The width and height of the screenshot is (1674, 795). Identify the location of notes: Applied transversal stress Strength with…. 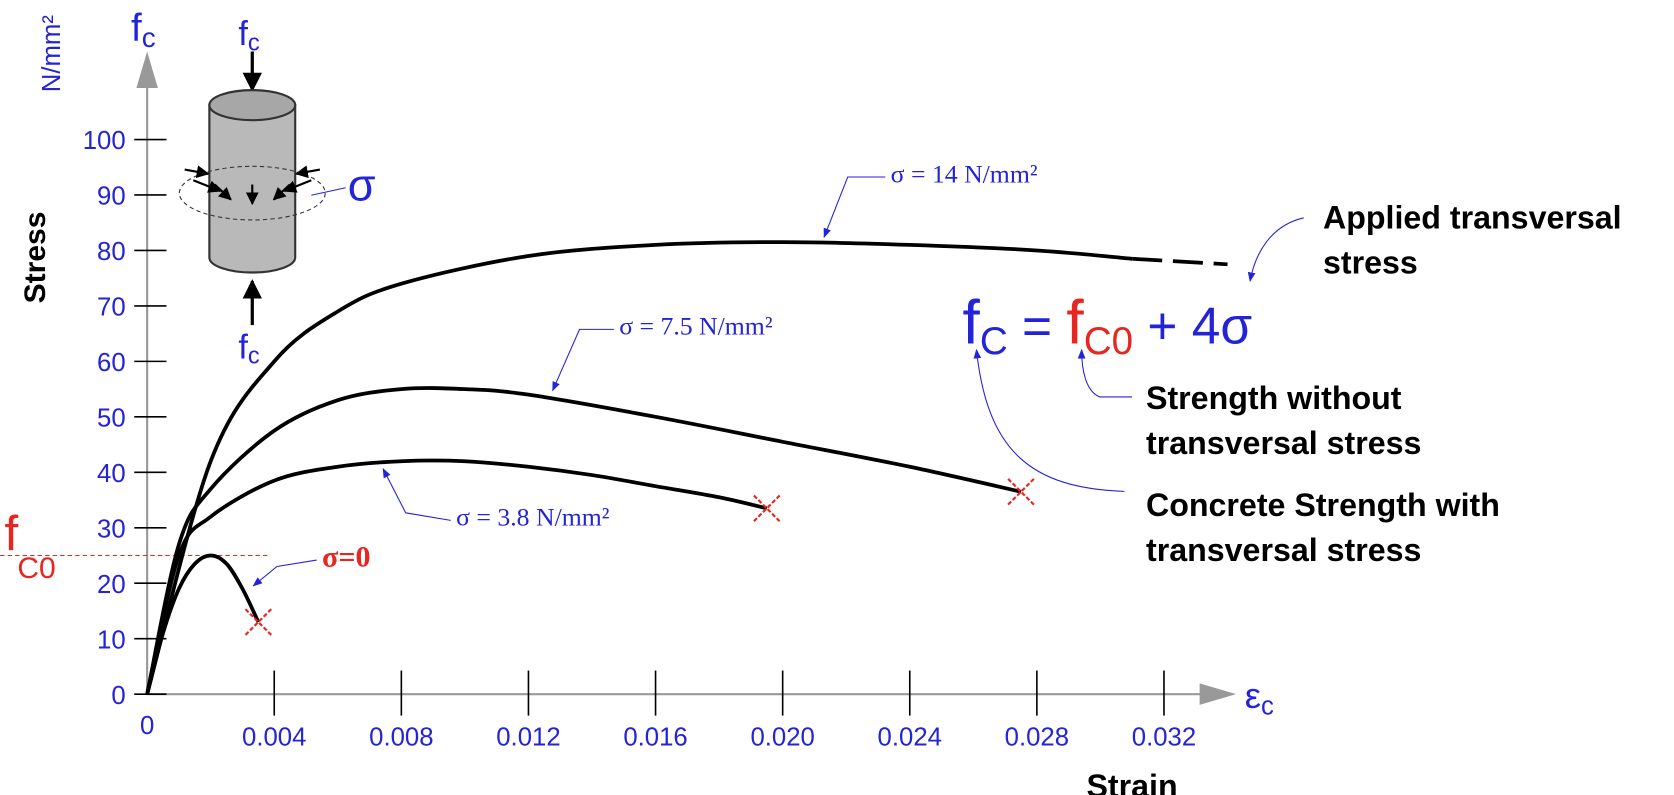
(1384, 384).